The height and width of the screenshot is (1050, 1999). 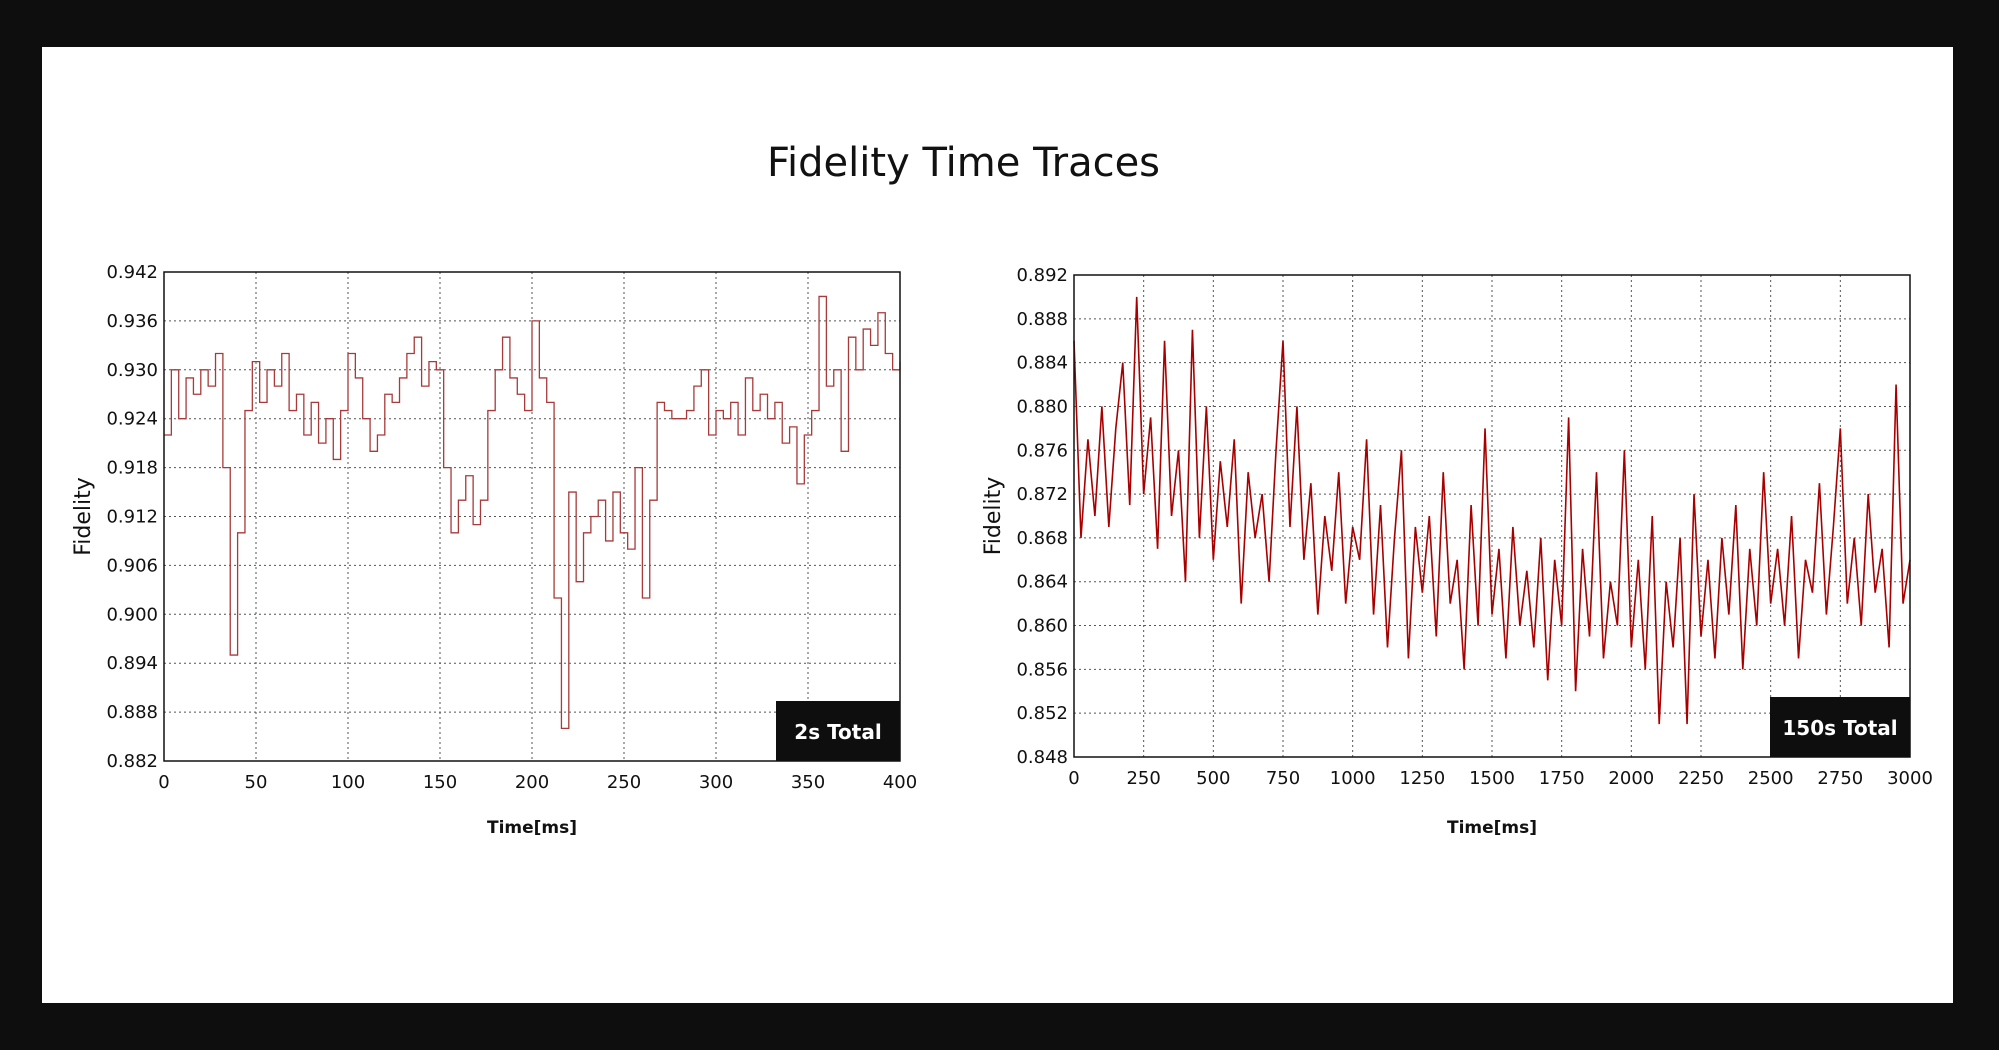 I want to click on x-tick-label: 1250, so click(x=1422, y=778).